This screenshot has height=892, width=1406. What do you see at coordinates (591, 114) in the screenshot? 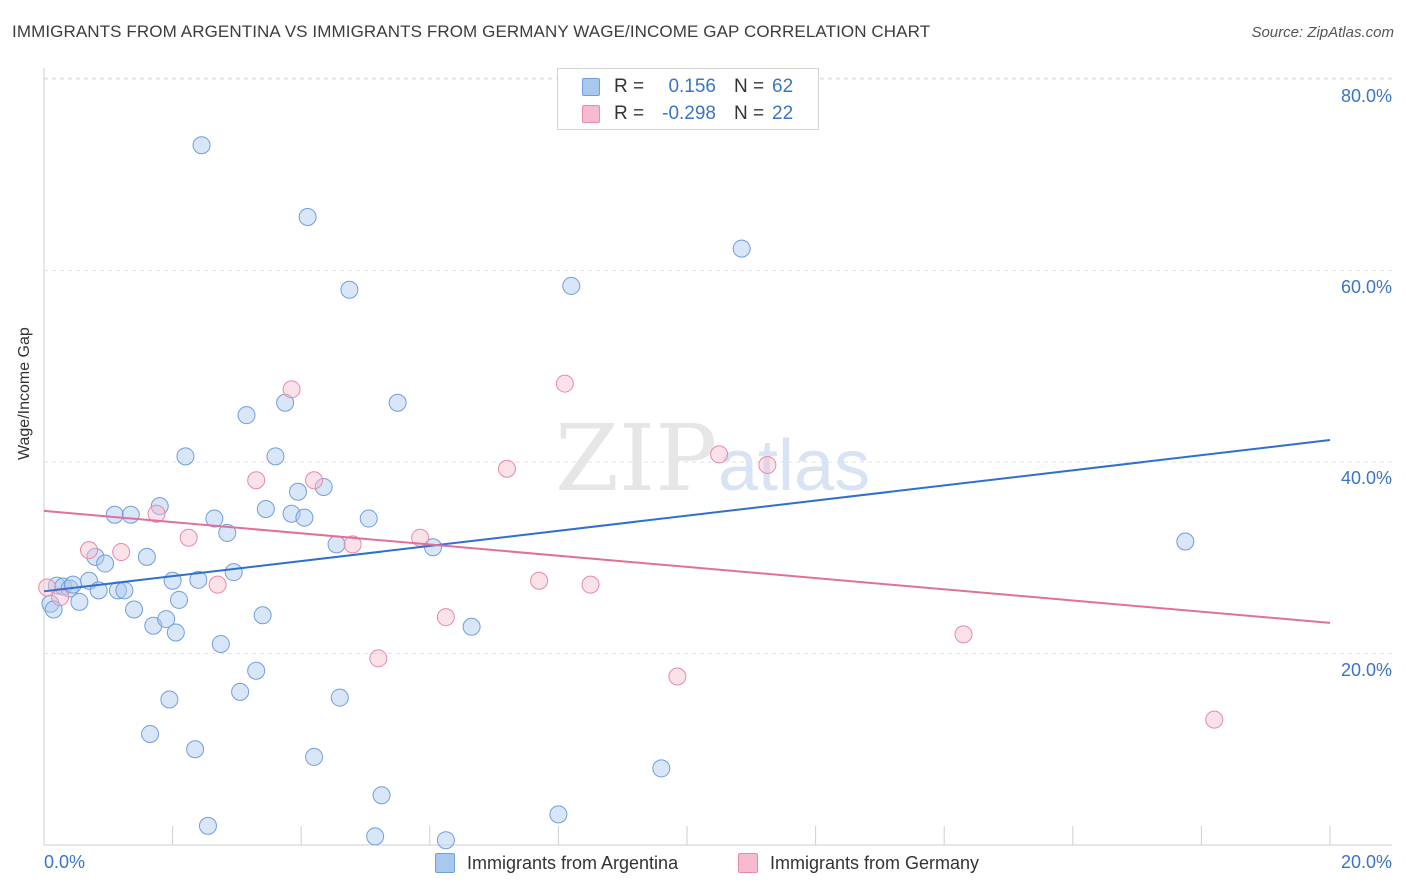
I see `germany-swatch` at bounding box center [591, 114].